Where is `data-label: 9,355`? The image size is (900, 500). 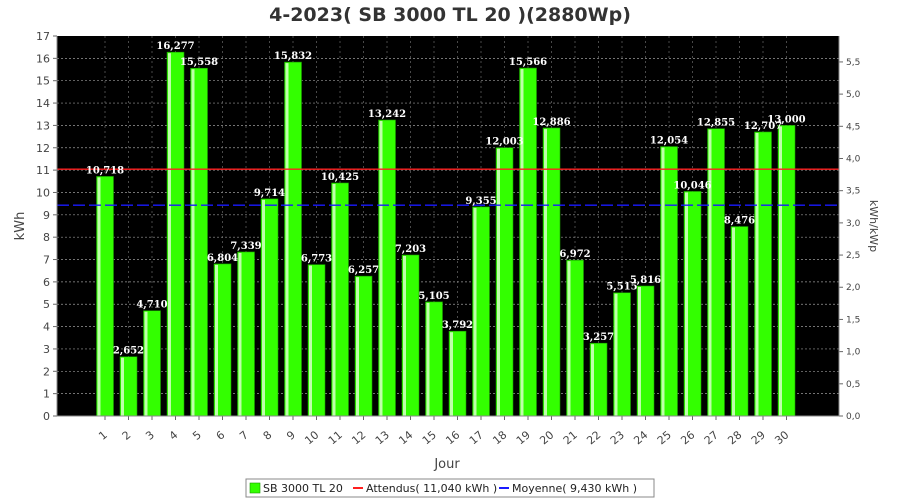
data-label: 9,355 is located at coordinates (480, 201).